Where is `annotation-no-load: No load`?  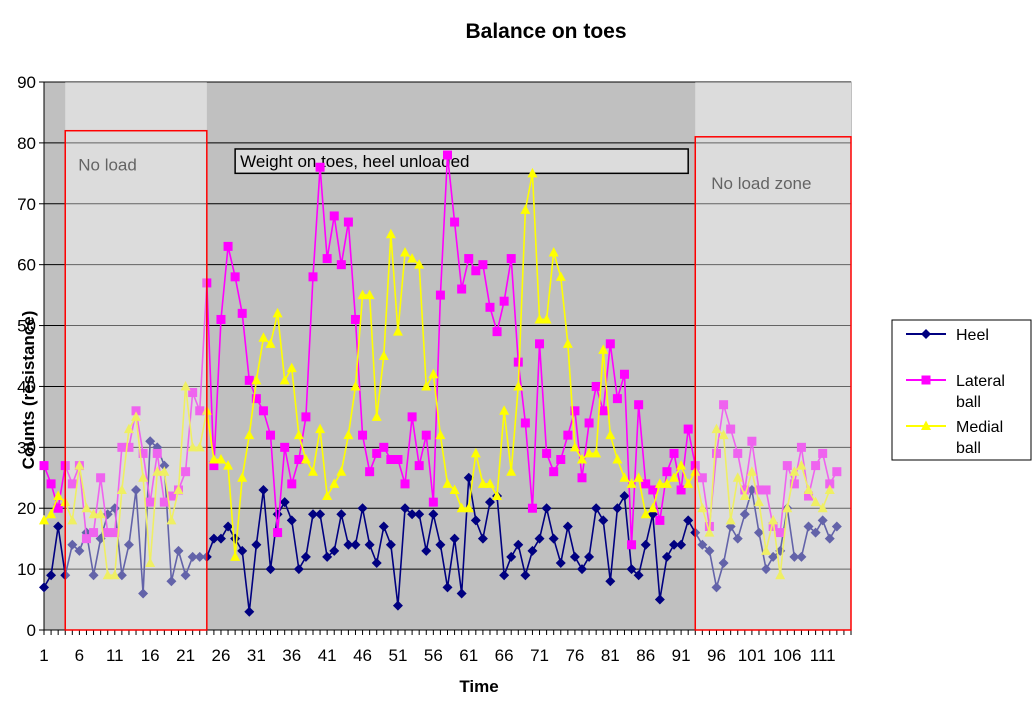
annotation-no-load: No load is located at coordinates (107, 165).